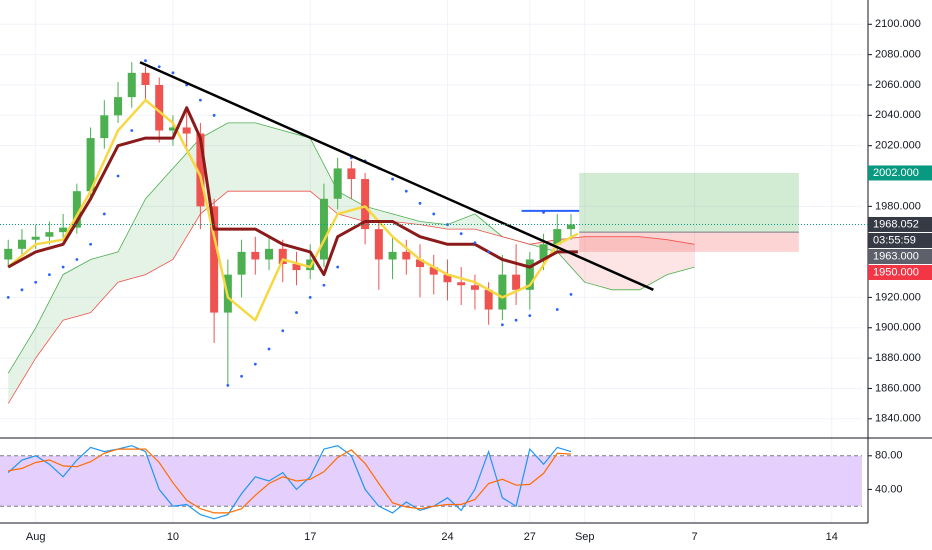 Image resolution: width=932 pixels, height=550 pixels. What do you see at coordinates (898, 24) in the screenshot?
I see `y-tick-label: 2100.000` at bounding box center [898, 24].